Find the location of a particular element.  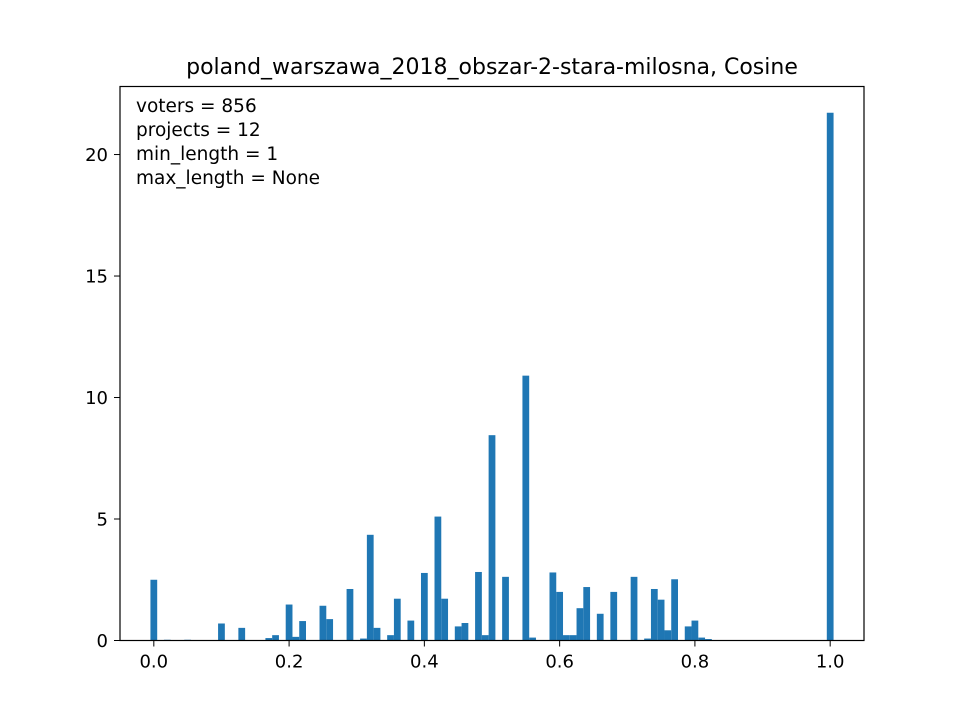

x-tick-label: 0.4 is located at coordinates (424, 662).